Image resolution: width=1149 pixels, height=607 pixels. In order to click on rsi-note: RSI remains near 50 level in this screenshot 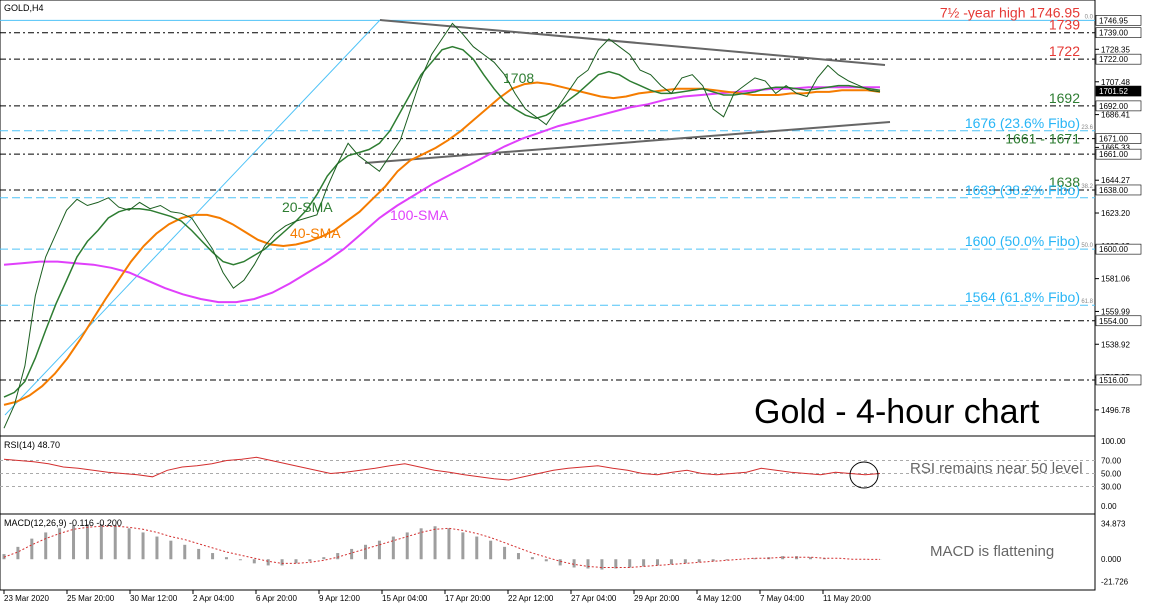, I will do `click(996, 468)`.